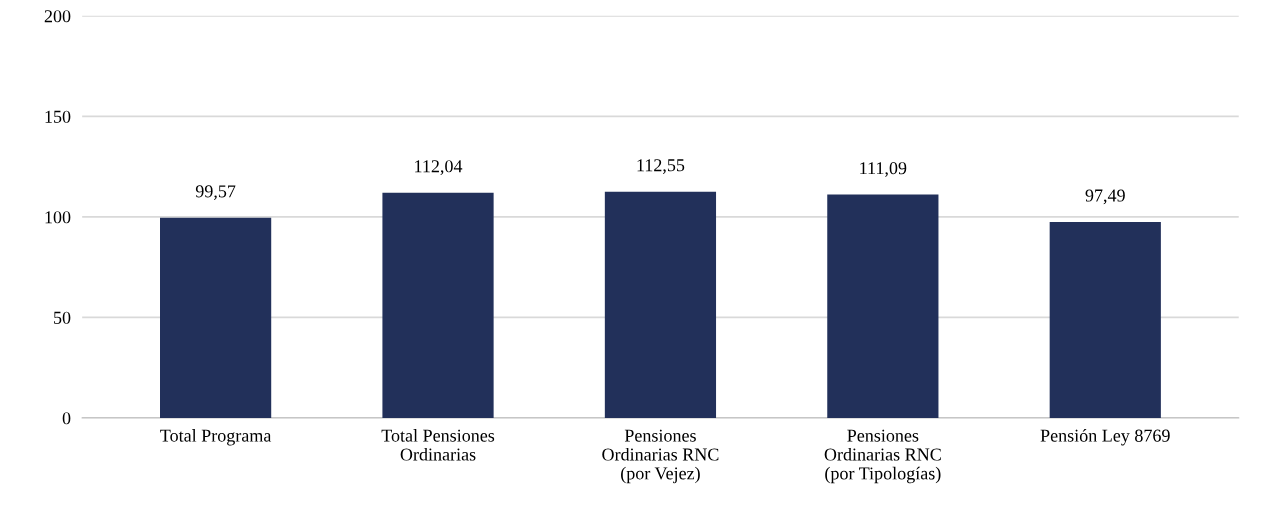 The height and width of the screenshot is (529, 1264). Describe the element at coordinates (439, 167) in the screenshot. I see `data-label: 112,04` at that location.